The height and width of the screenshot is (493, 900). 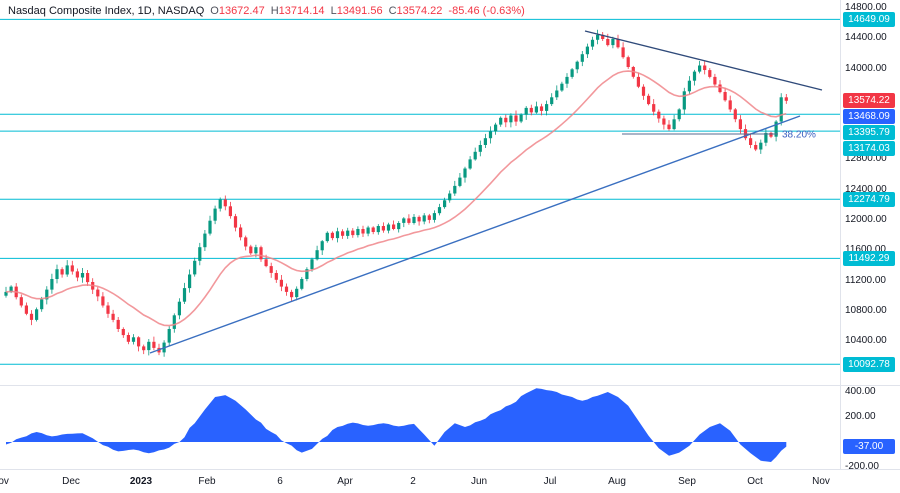 What do you see at coordinates (866, 341) in the screenshot?
I see `price-tick: 10400.00` at bounding box center [866, 341].